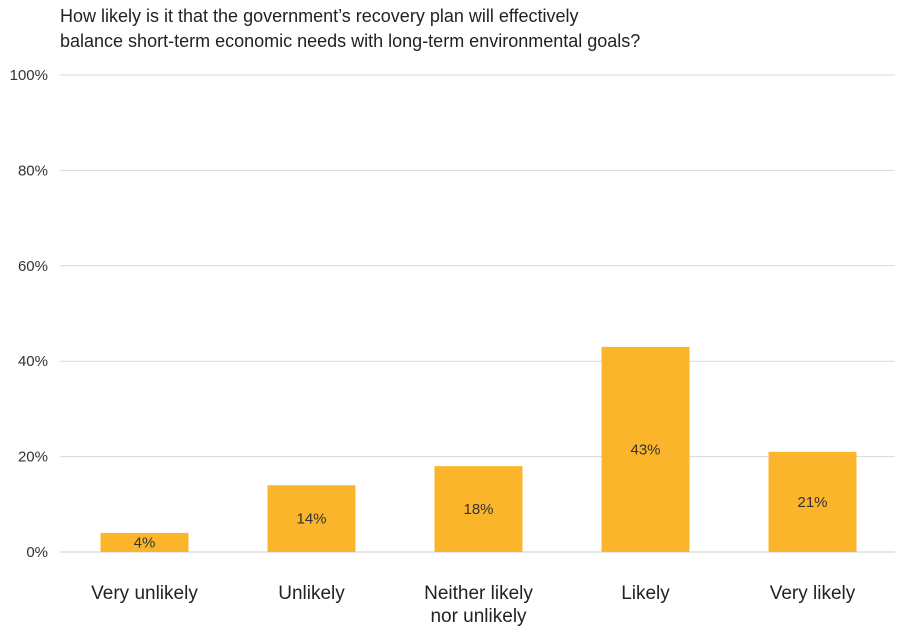 Image resolution: width=900 pixels, height=630 pixels. What do you see at coordinates (37, 552) in the screenshot?
I see `y-tick-label: 0%` at bounding box center [37, 552].